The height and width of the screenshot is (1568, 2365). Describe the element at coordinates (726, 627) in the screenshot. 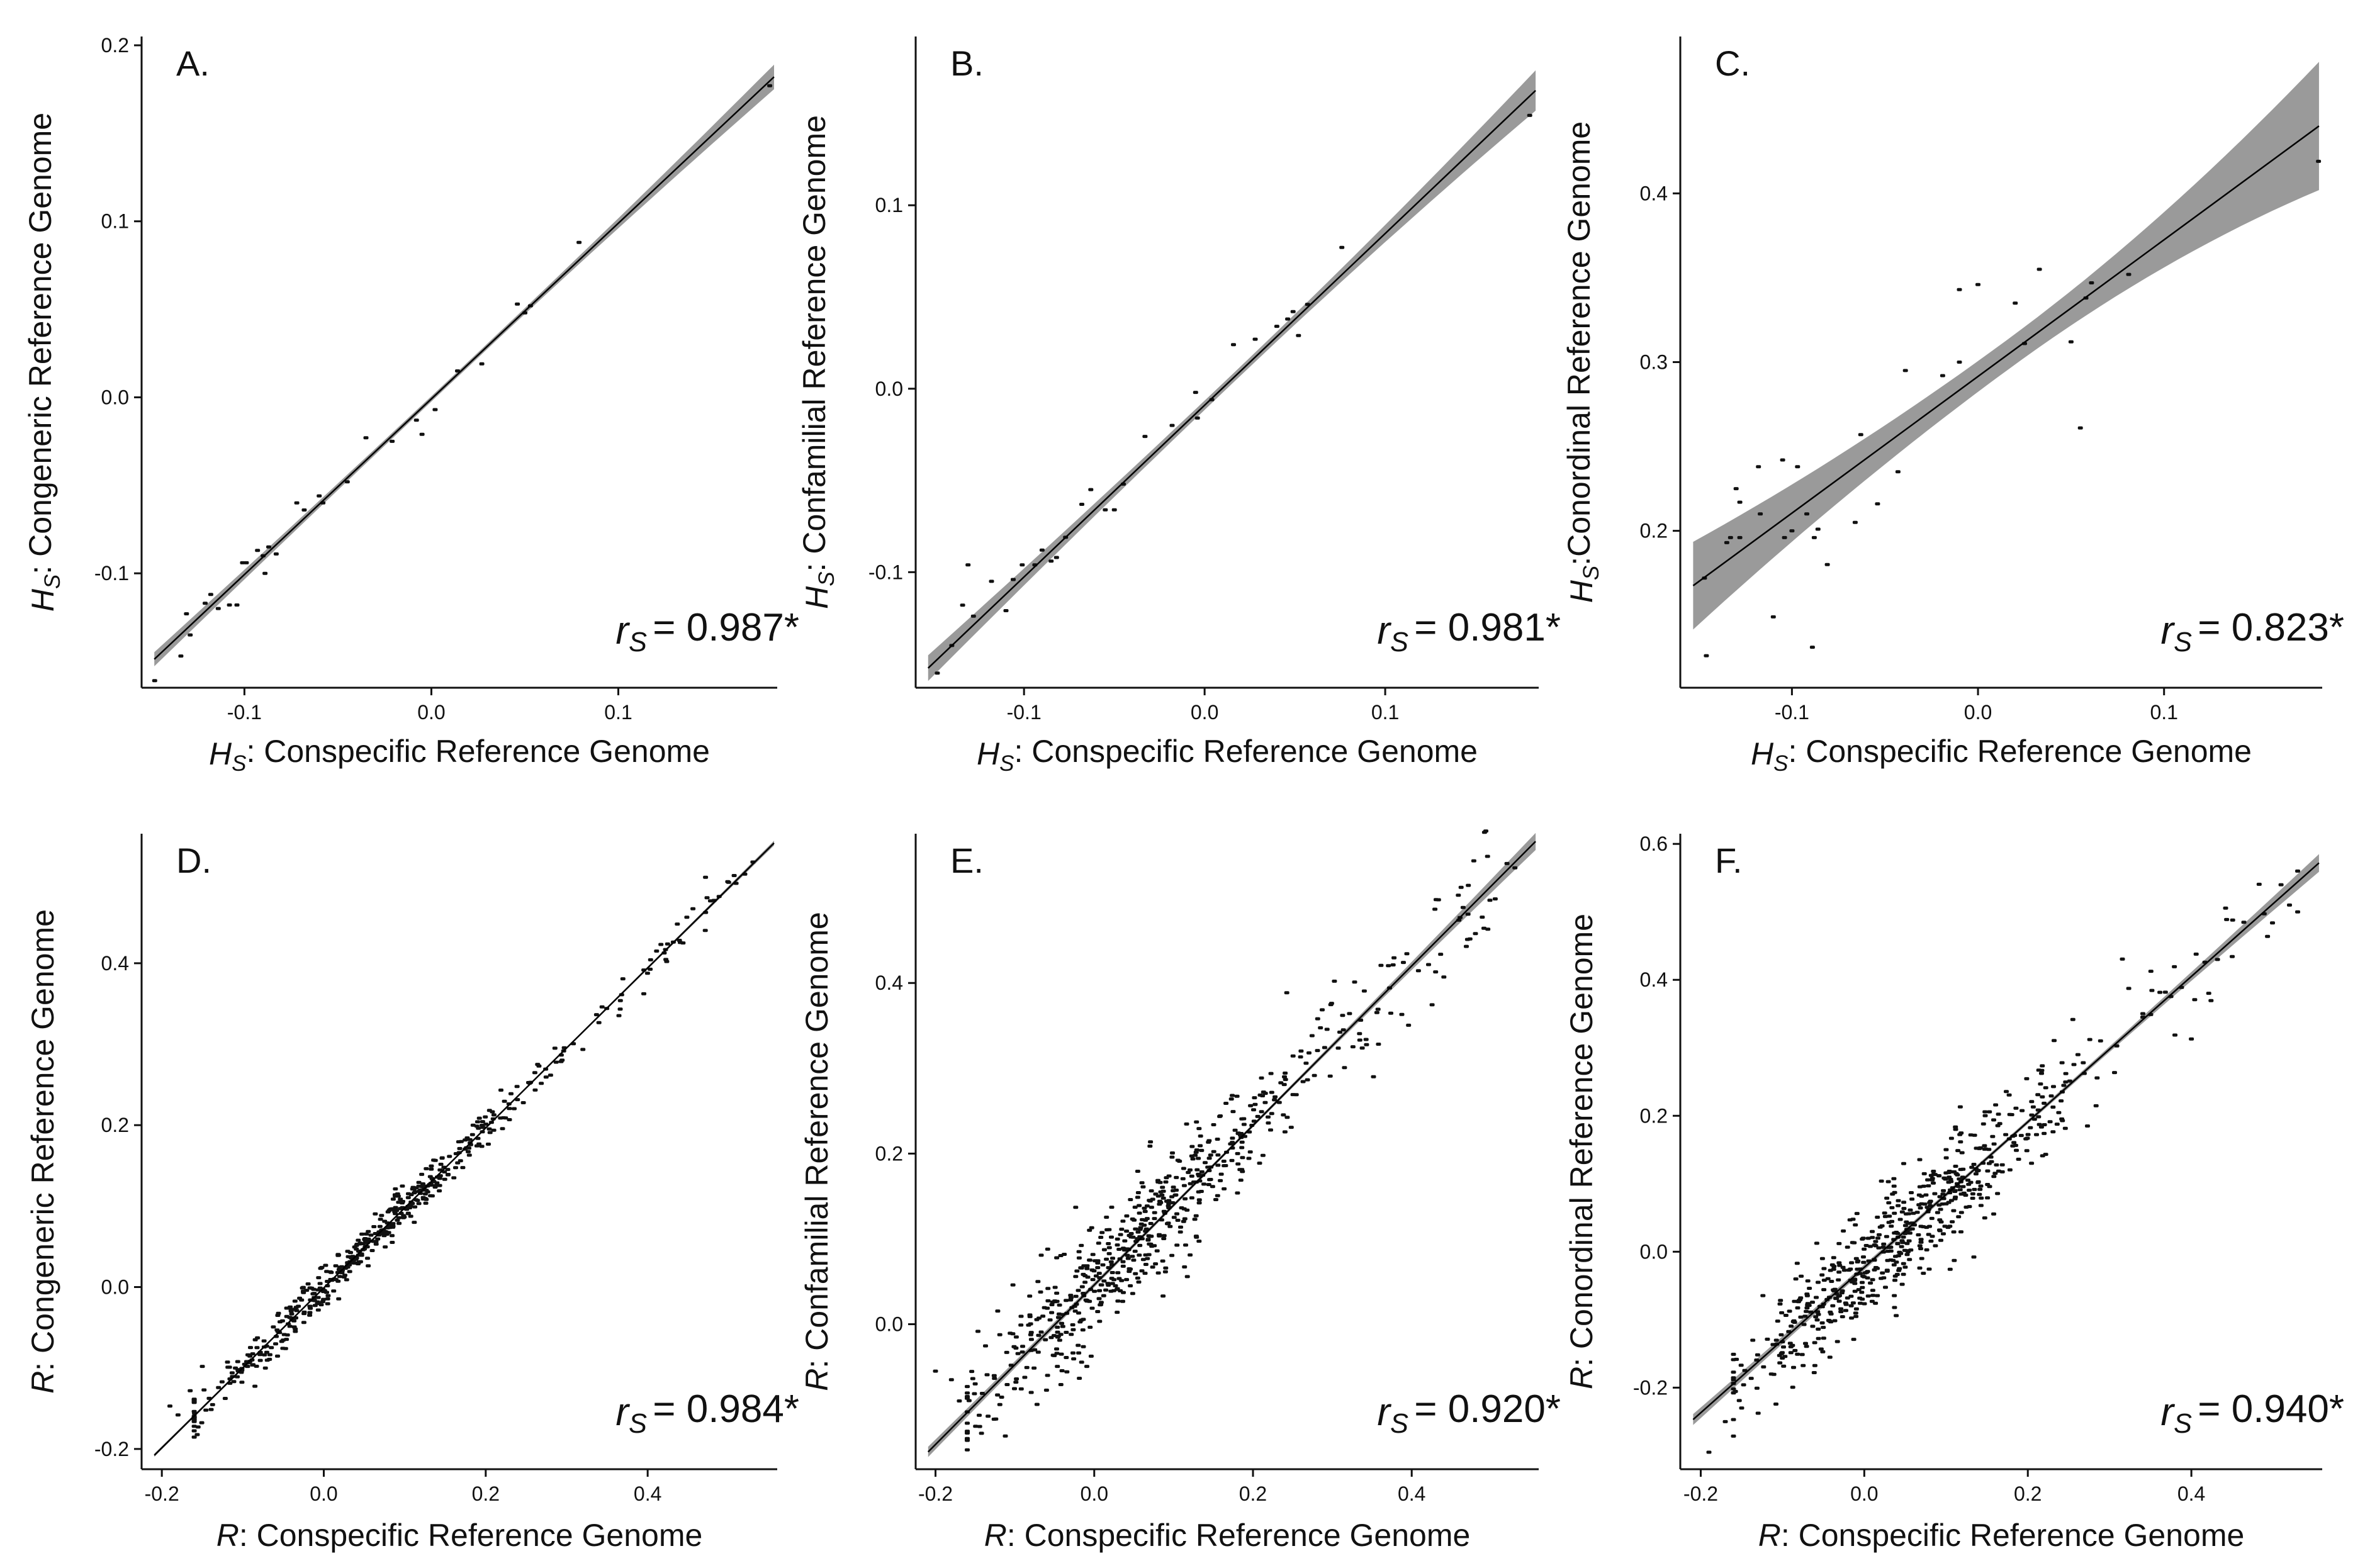

I see `corr-value: = 0.987*` at that location.